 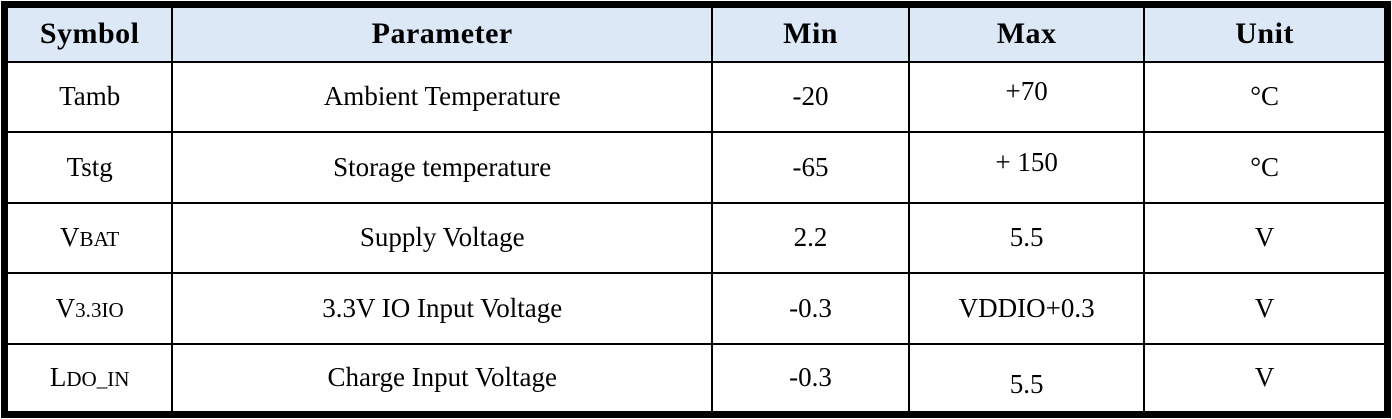 I want to click on symbol-base: L, so click(x=58, y=377).